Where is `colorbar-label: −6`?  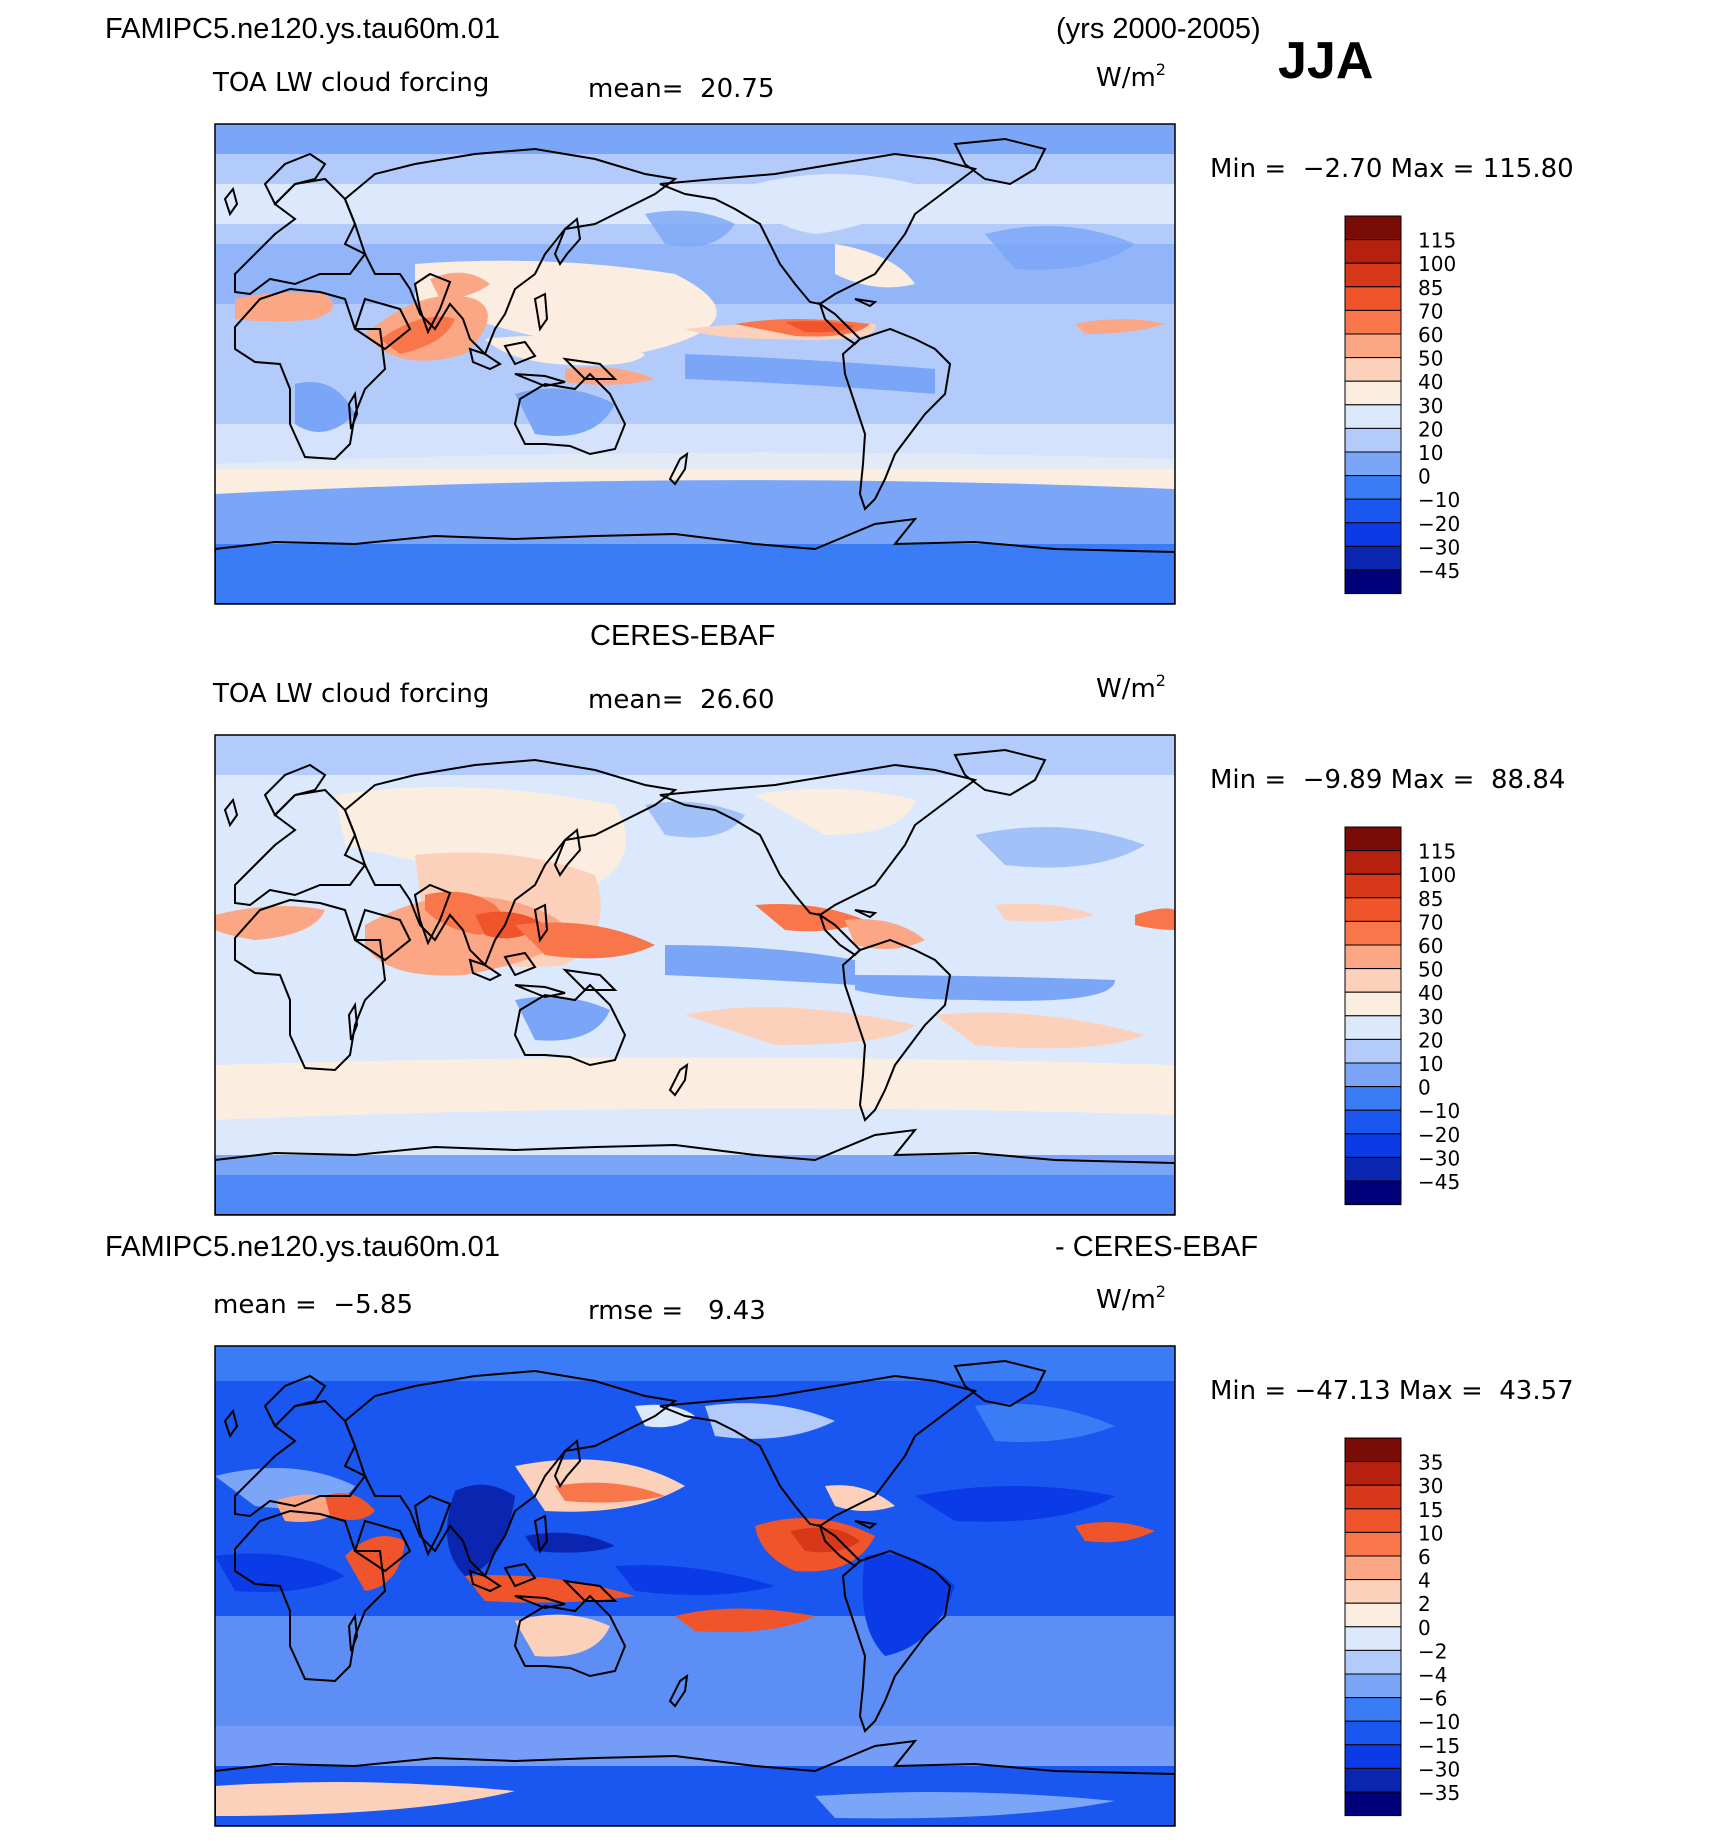 colorbar-label: −6 is located at coordinates (1432, 1699).